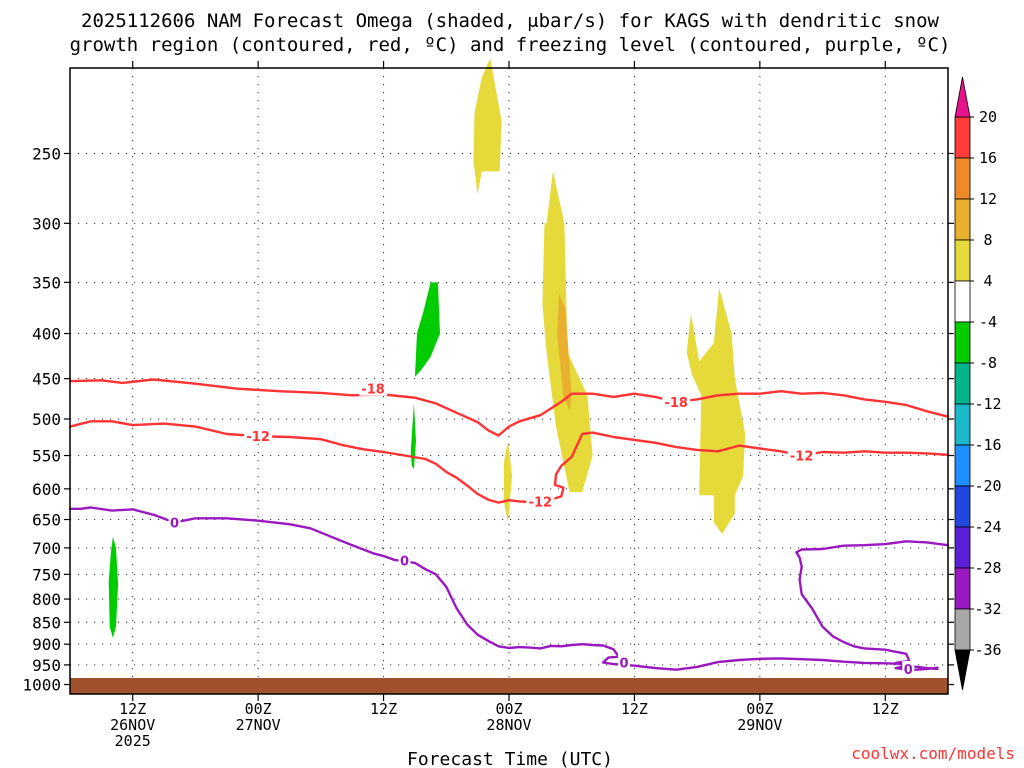 Image resolution: width=1024 pixels, height=768 pixels. Describe the element at coordinates (962, 301) in the screenshot. I see `colorbar-bin--4-to-4` at that location.